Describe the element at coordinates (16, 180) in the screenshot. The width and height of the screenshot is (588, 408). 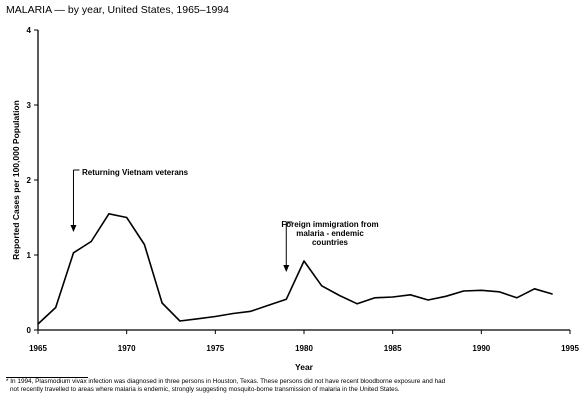
I see `y-axis-title: Reported Cases per 100,000 Population` at that location.